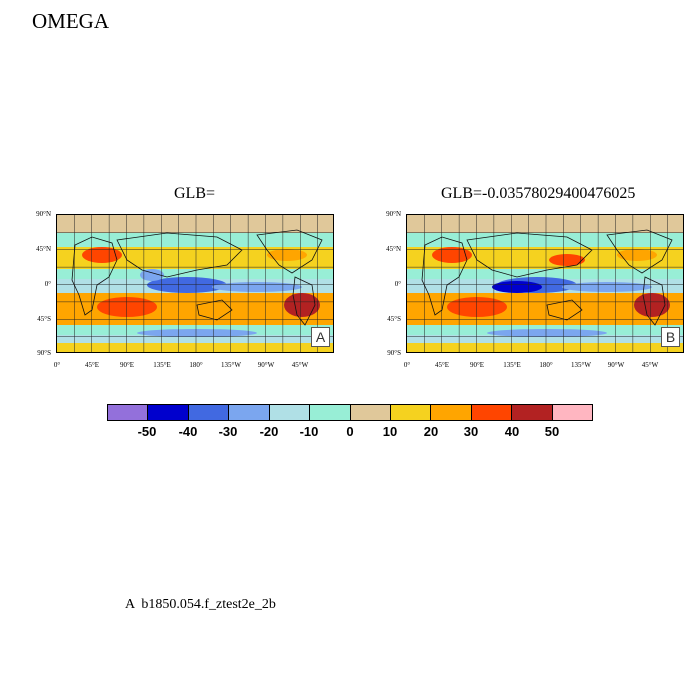  I want to click on panel-b-map, so click(545, 283).